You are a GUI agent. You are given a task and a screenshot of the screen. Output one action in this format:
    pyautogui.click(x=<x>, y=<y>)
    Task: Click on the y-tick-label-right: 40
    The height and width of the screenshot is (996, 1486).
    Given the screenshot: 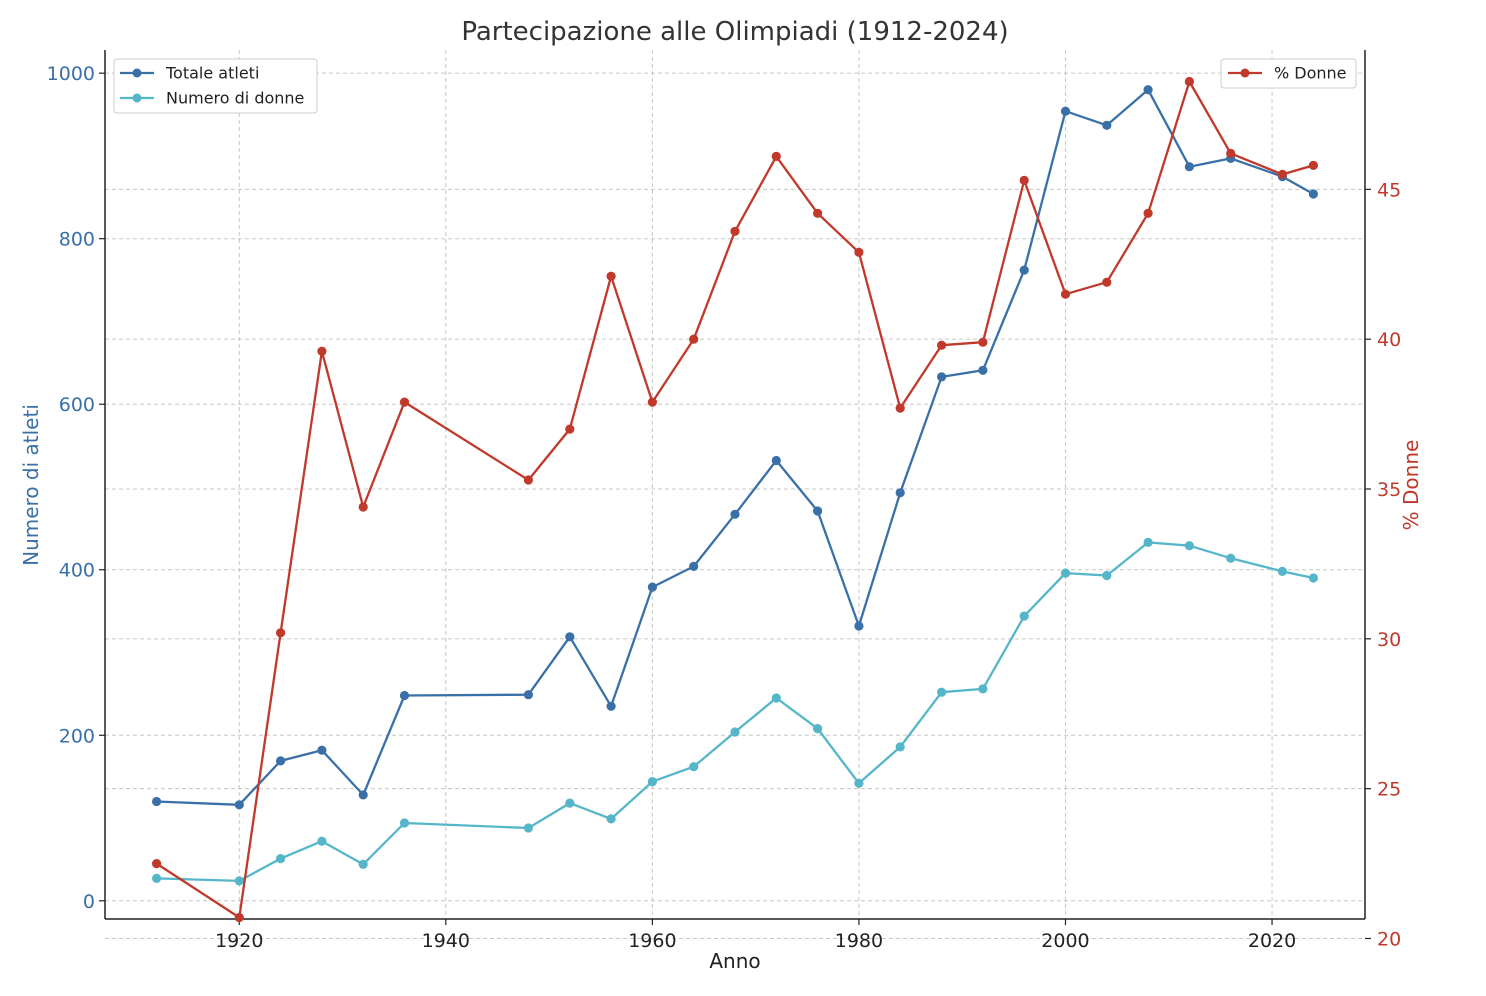 What is the action you would take?
    pyautogui.click(x=1389, y=340)
    